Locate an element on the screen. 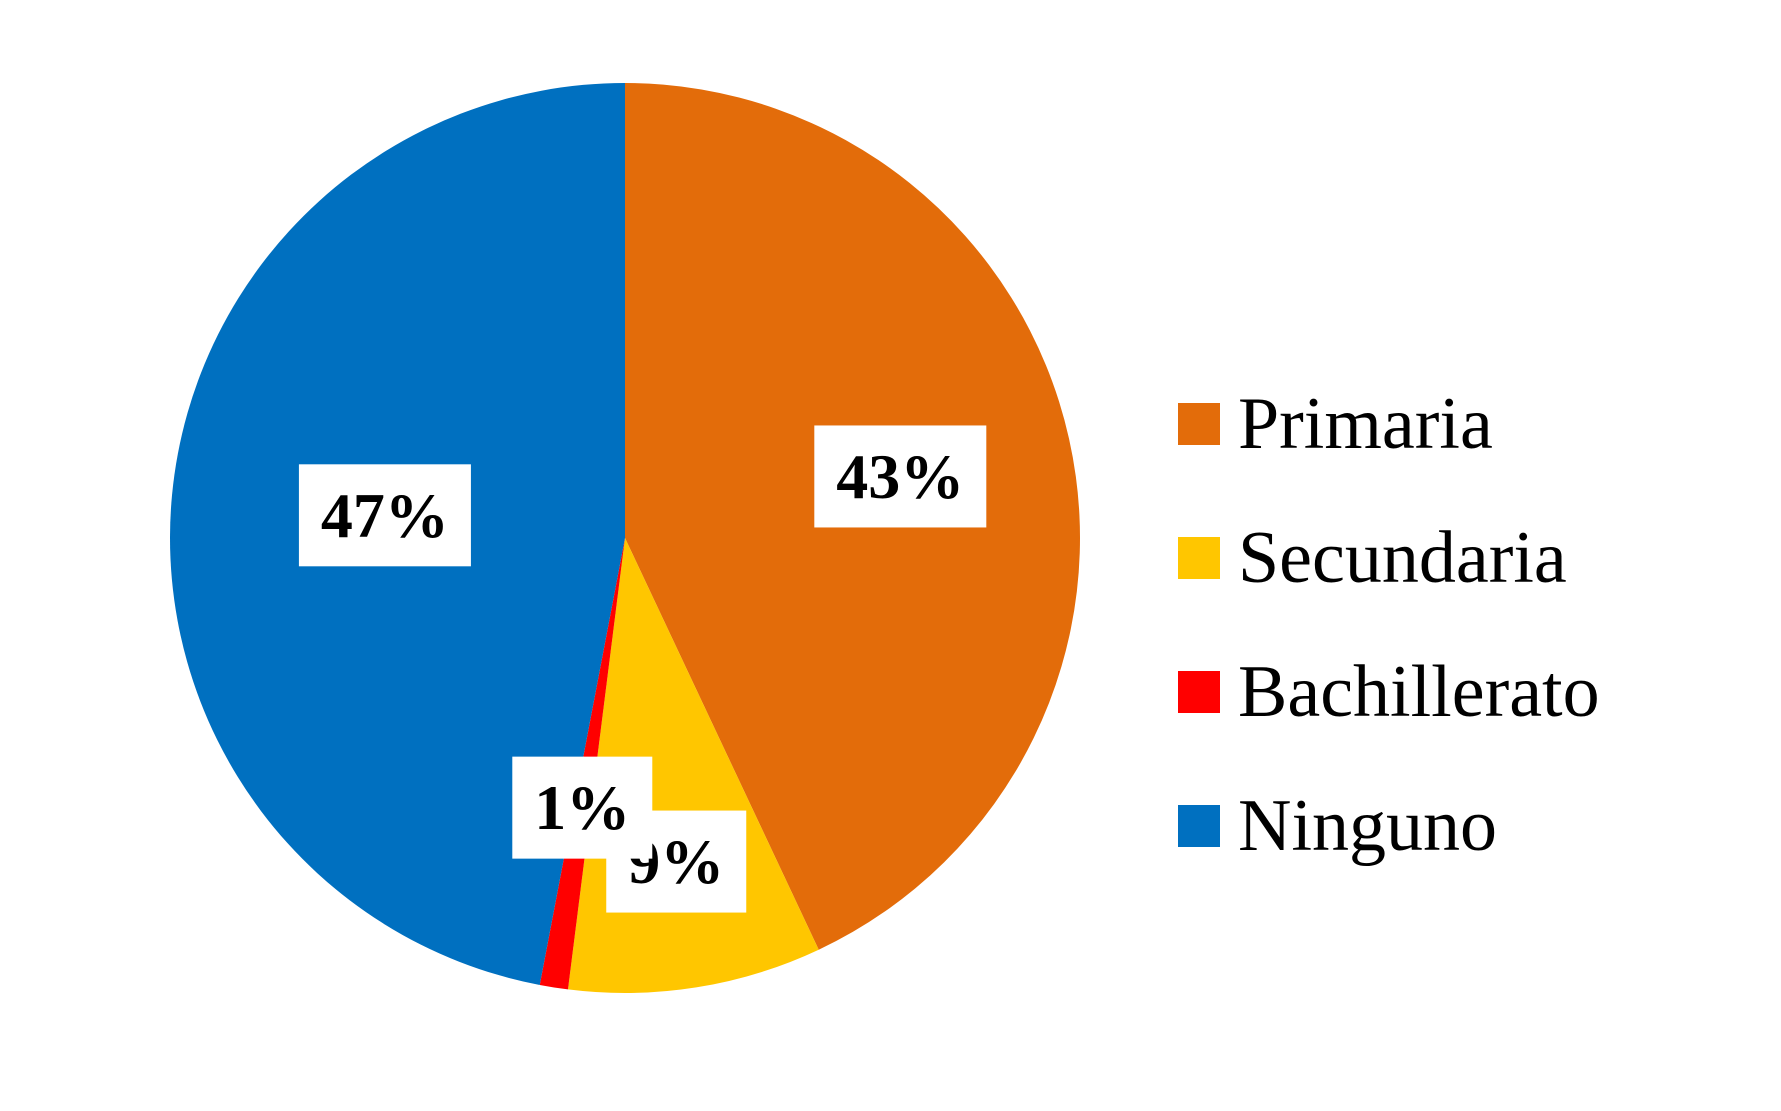 The height and width of the screenshot is (1111, 1781). legend-item-ninguno: Ninguno is located at coordinates (1337, 826).